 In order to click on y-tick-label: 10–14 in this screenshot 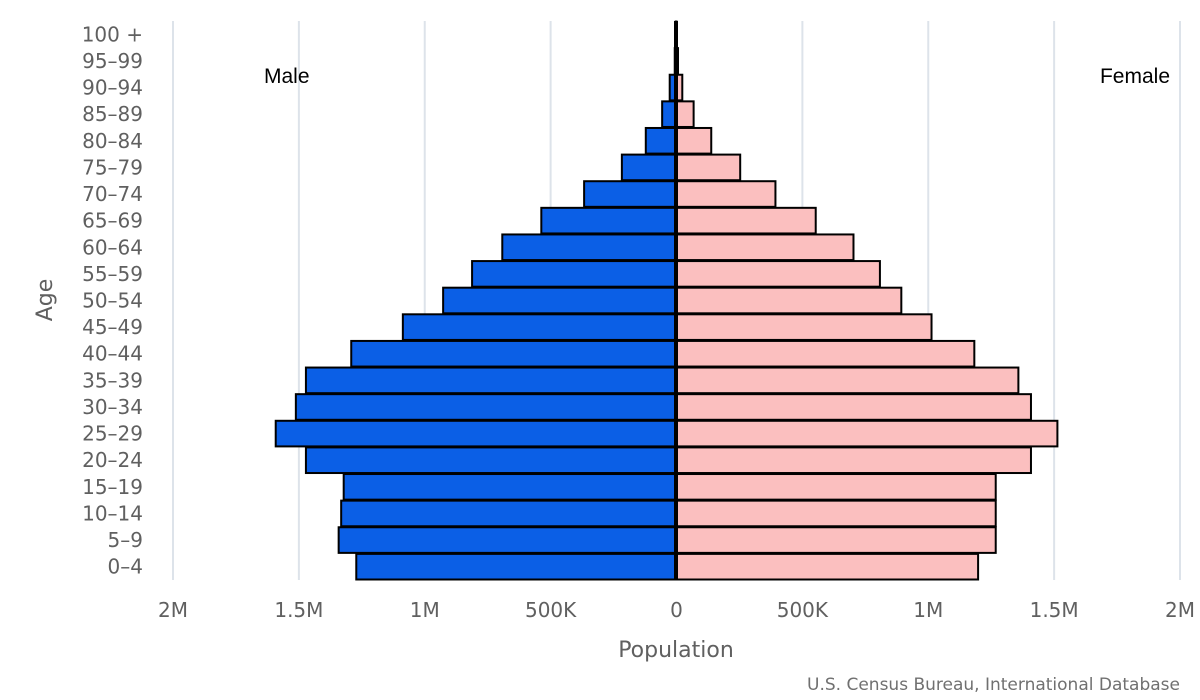, I will do `click(112, 513)`.